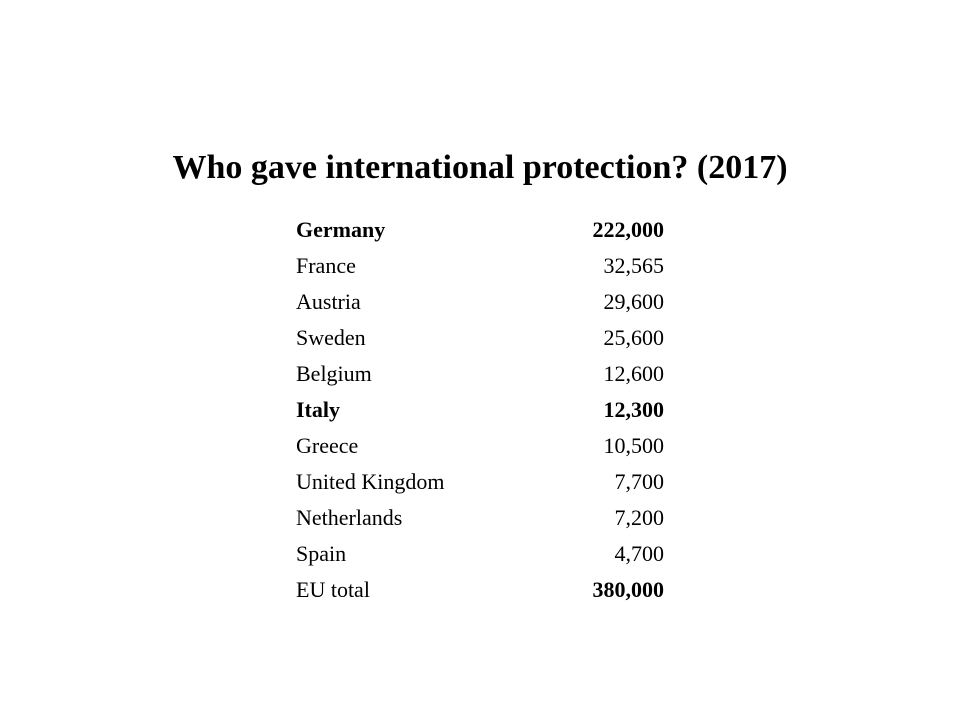 This screenshot has width=960, height=720. I want to click on table-row: EU total 380,000, so click(480, 590).